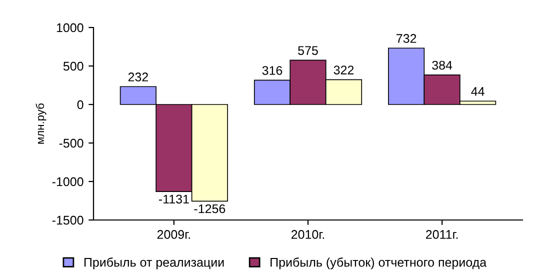 The width and height of the screenshot is (550, 275). What do you see at coordinates (68, 181) in the screenshot?
I see `y-tick-label: -1000` at bounding box center [68, 181].